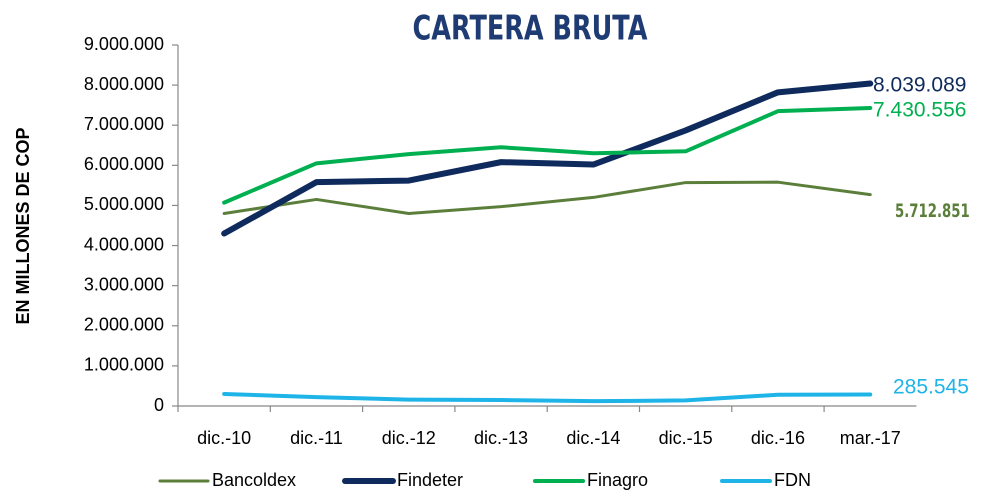  What do you see at coordinates (409, 438) in the screenshot?
I see `x-tick-label: dic.-12` at bounding box center [409, 438].